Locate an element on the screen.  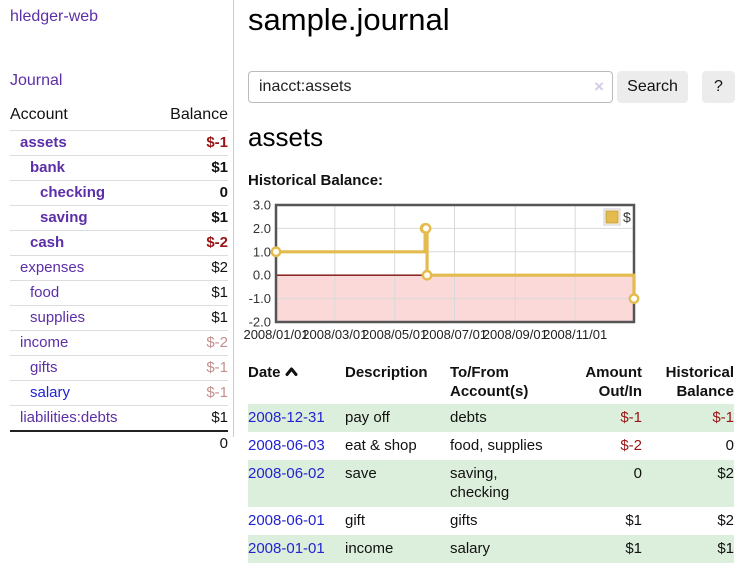
transaction-date-link: 2008-06-02 is located at coordinates (286, 473).